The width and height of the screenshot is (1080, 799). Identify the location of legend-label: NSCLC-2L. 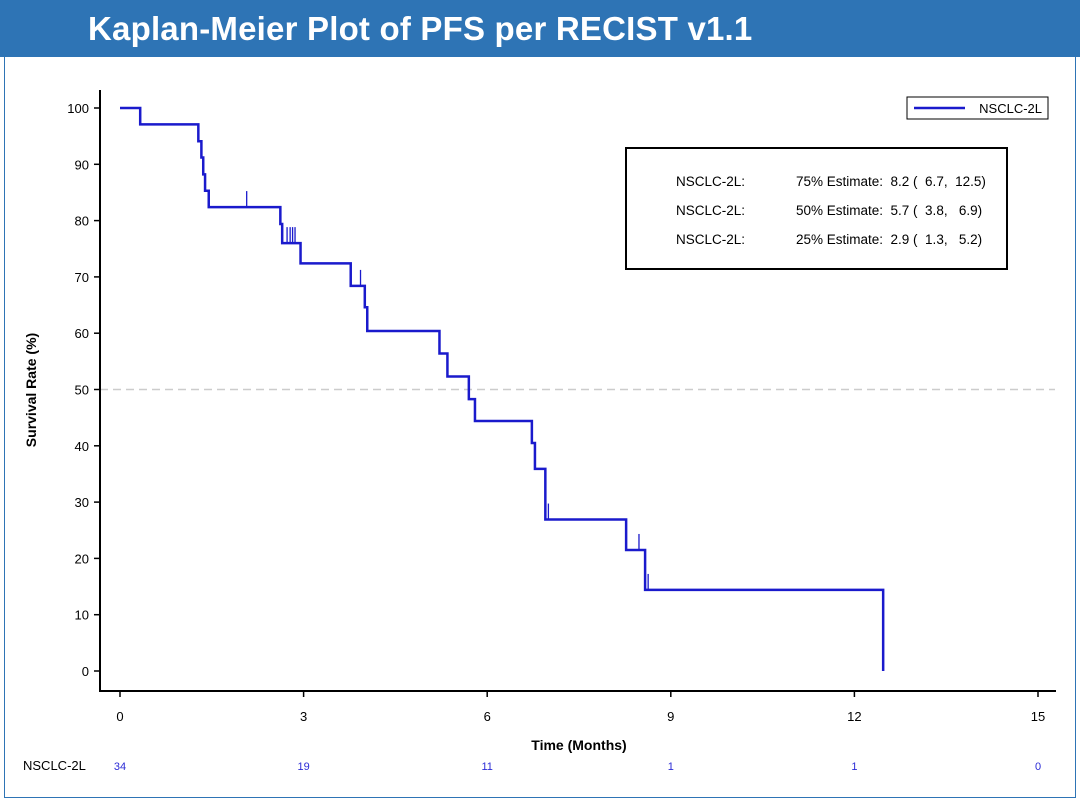
(1010, 108).